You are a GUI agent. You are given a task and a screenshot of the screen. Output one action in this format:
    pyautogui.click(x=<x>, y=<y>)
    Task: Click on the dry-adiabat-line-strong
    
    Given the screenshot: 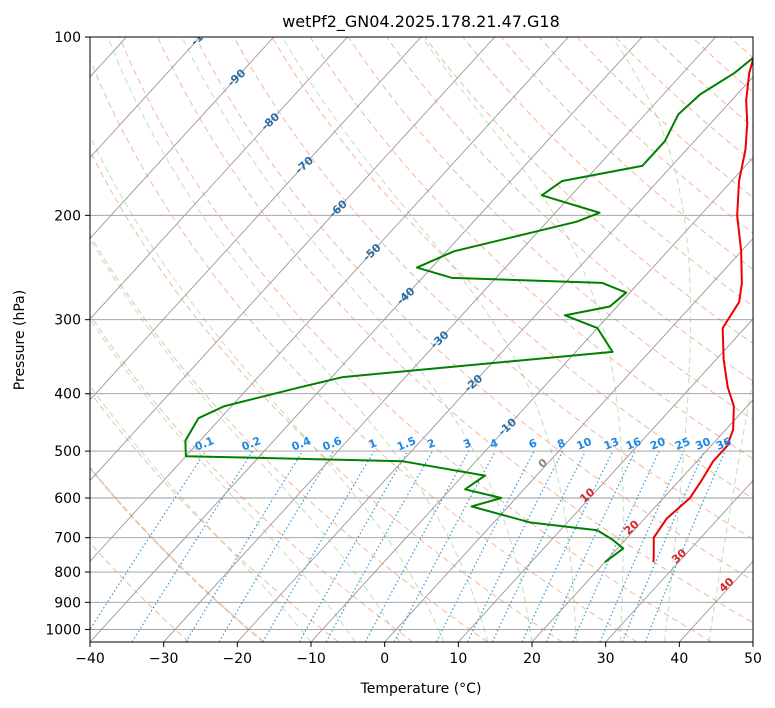 What is the action you would take?
    pyautogui.click(x=177, y=554)
    